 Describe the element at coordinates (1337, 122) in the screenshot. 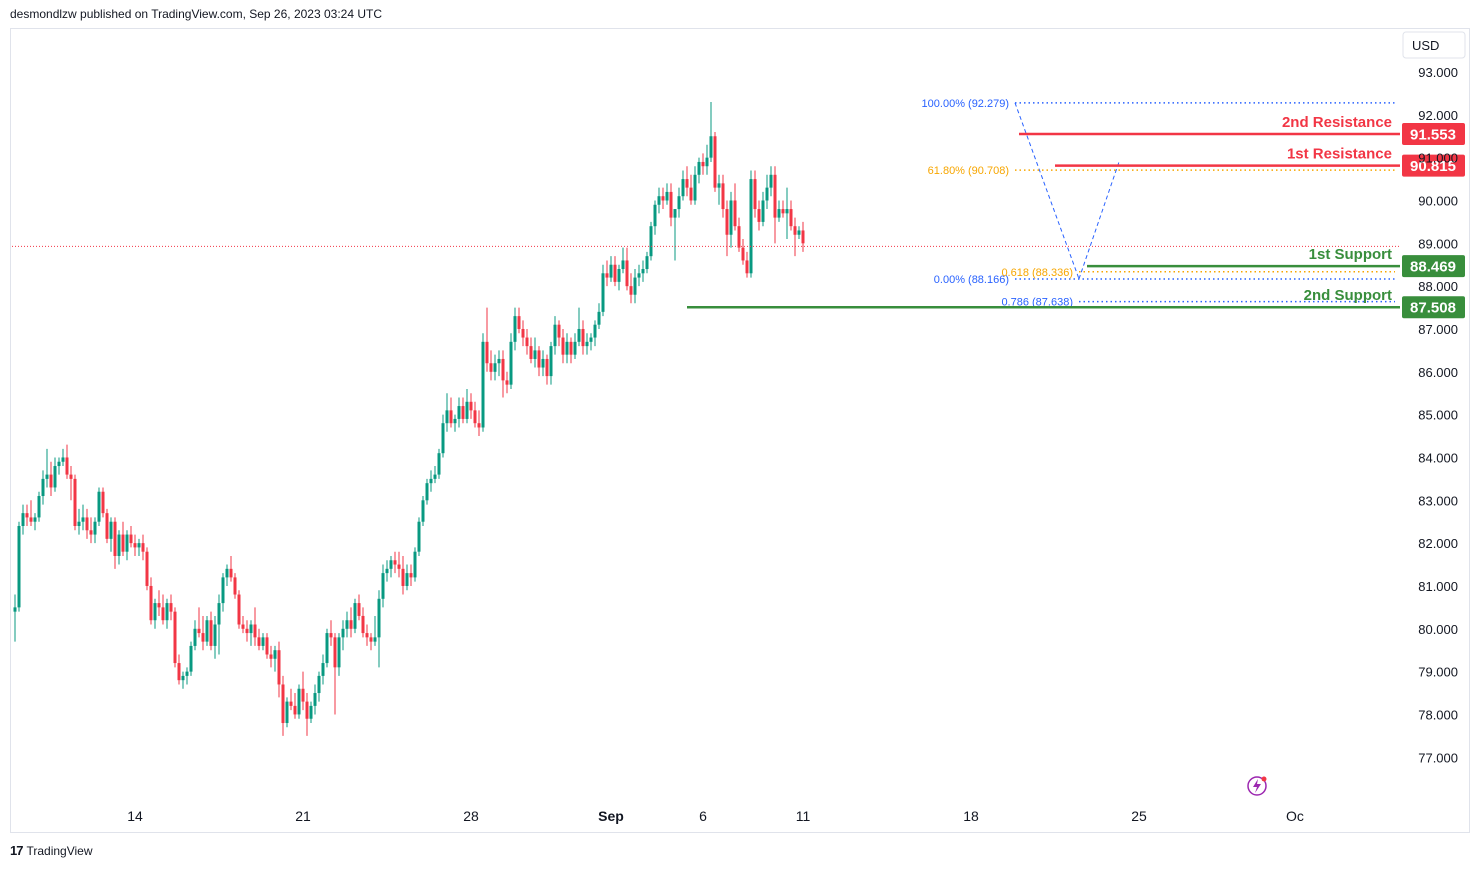

I see `level-label: 2nd Resistance` at that location.